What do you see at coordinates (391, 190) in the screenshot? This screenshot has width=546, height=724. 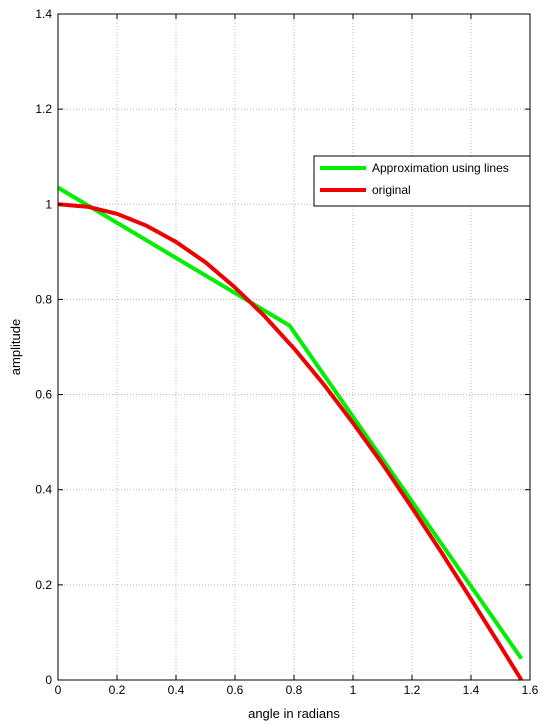 I see `legend-label-original: original` at bounding box center [391, 190].